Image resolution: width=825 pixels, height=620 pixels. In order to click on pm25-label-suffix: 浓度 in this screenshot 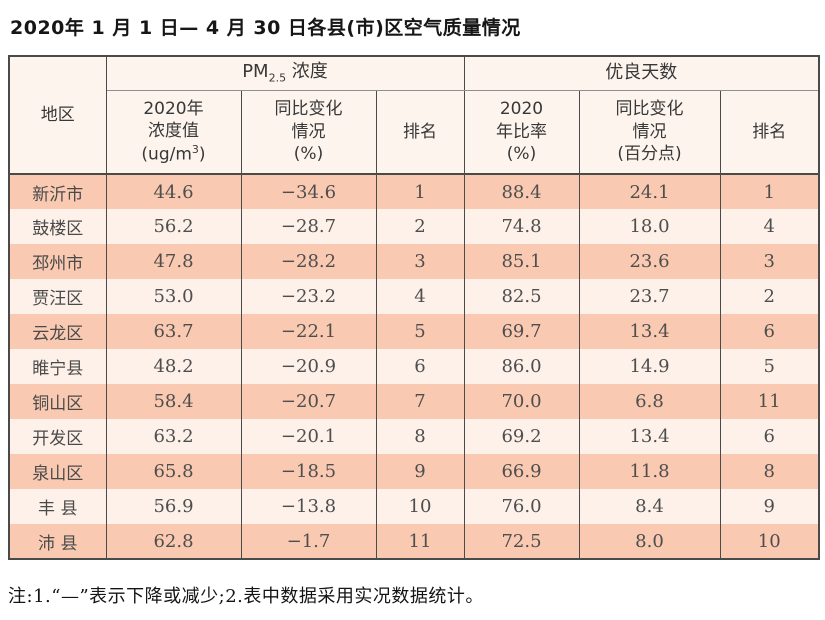, I will do `click(307, 72)`.